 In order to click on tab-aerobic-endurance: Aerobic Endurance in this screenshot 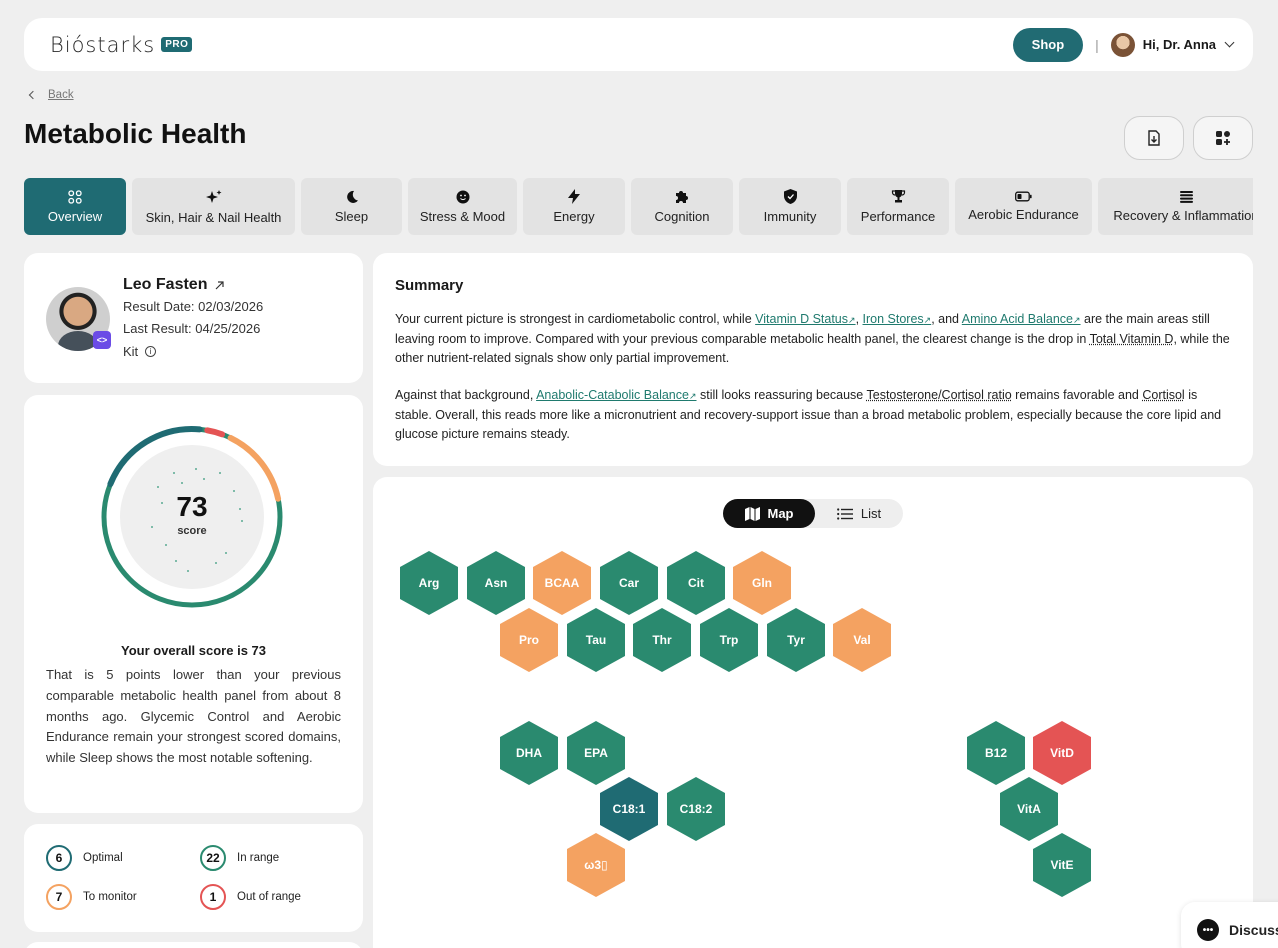, I will do `click(1023, 206)`.